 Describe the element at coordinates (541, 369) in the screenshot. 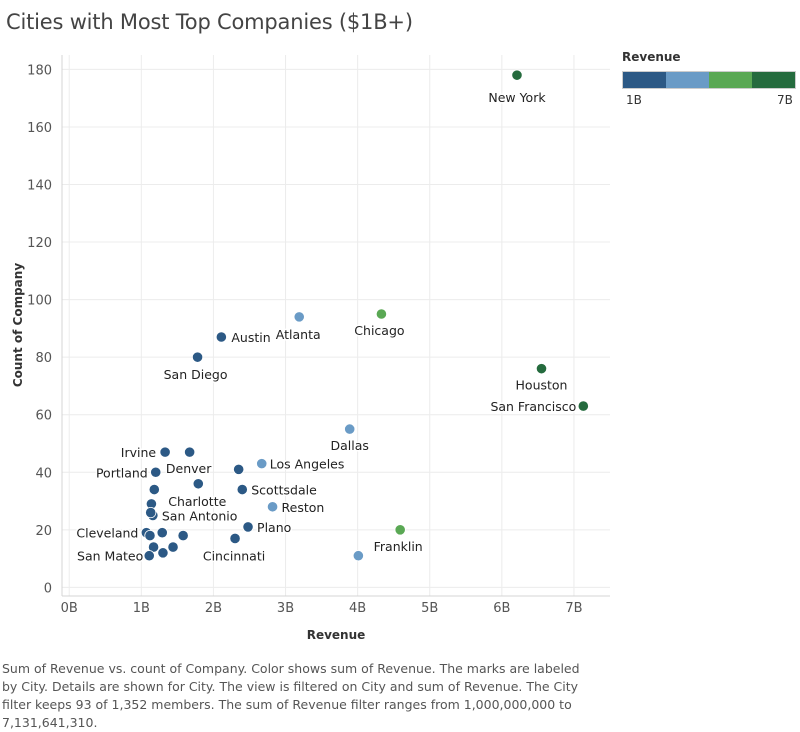

I see `data-point-houston` at that location.